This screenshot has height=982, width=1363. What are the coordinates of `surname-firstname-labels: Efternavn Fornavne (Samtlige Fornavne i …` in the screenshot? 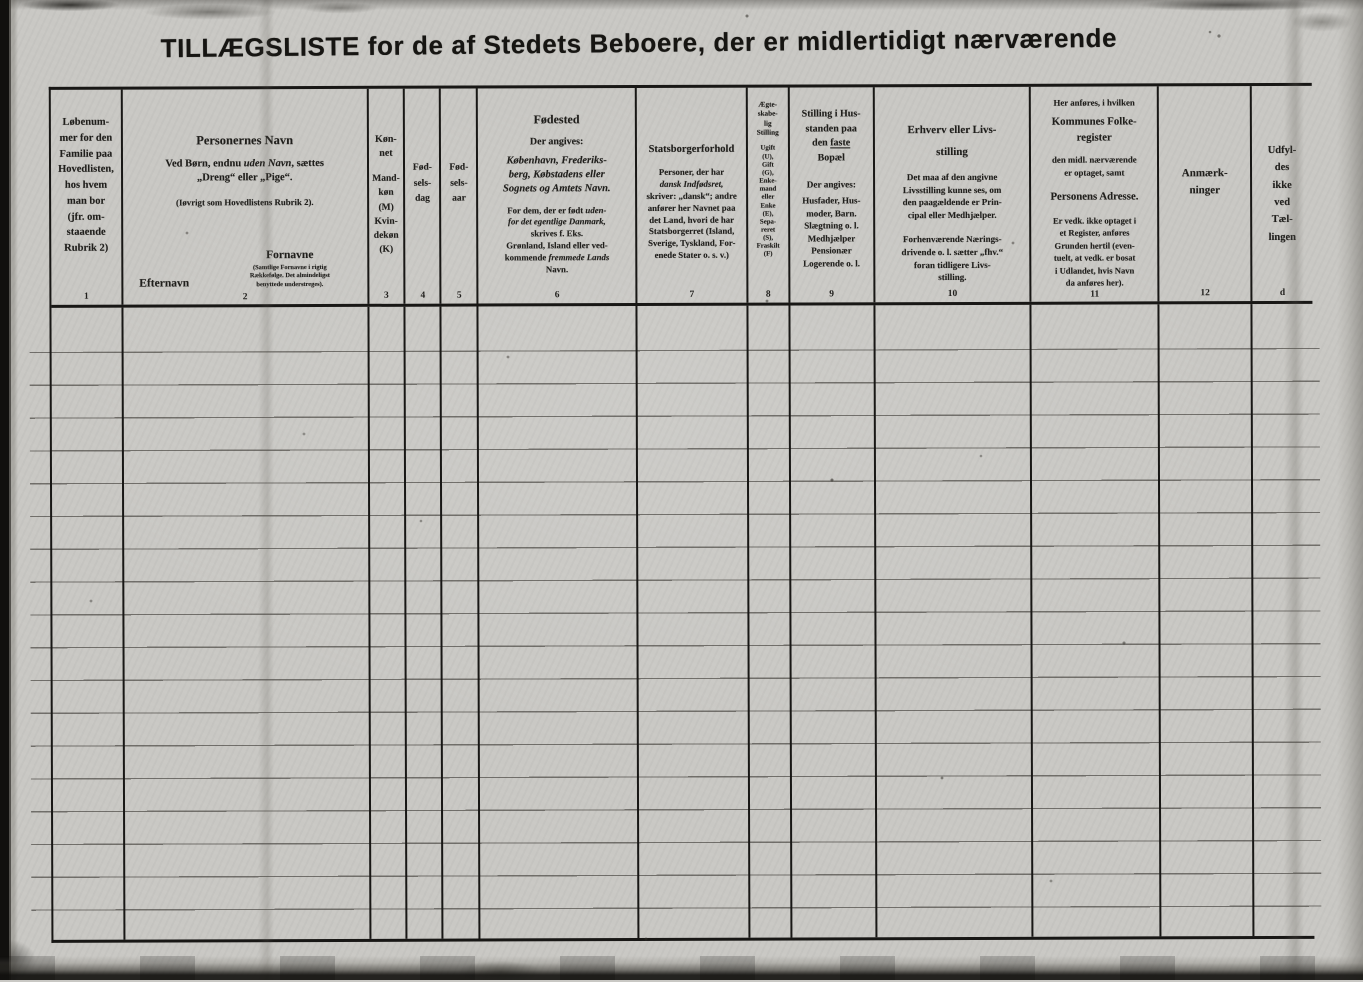 It's located at (245, 269).